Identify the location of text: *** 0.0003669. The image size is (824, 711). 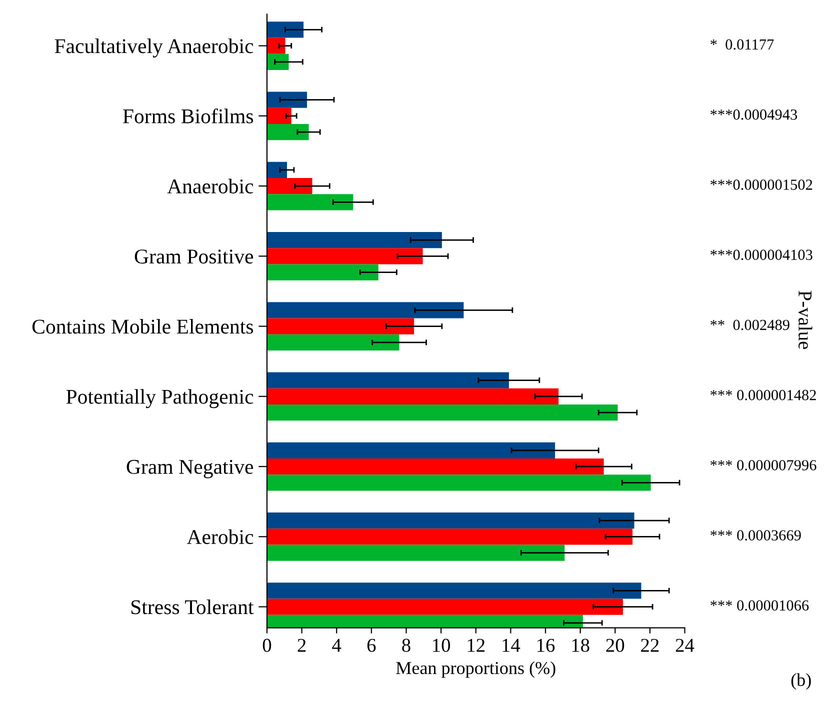
(755, 535).